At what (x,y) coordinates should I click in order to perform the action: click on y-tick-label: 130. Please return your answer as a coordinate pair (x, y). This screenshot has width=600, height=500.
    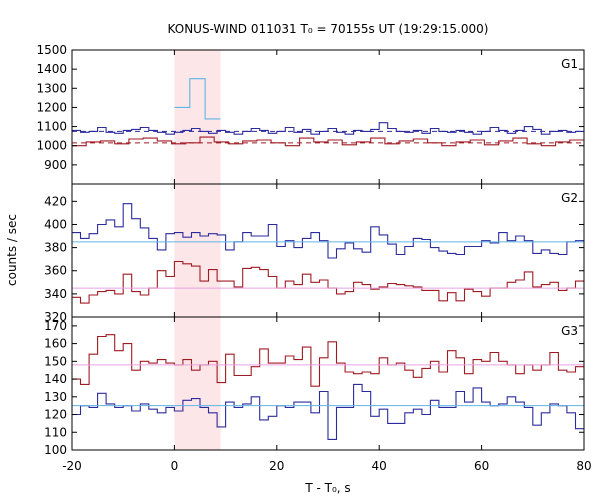
    Looking at the image, I should click on (55, 397).